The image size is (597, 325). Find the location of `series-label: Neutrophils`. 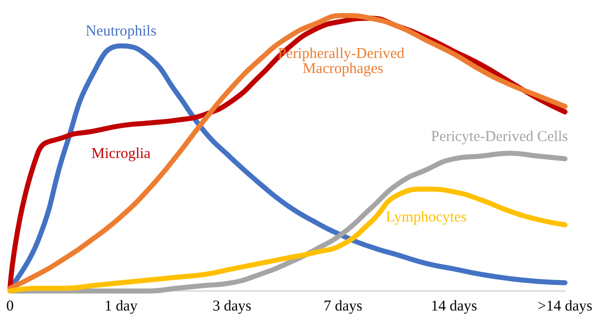

series-label: Neutrophils is located at coordinates (121, 31).